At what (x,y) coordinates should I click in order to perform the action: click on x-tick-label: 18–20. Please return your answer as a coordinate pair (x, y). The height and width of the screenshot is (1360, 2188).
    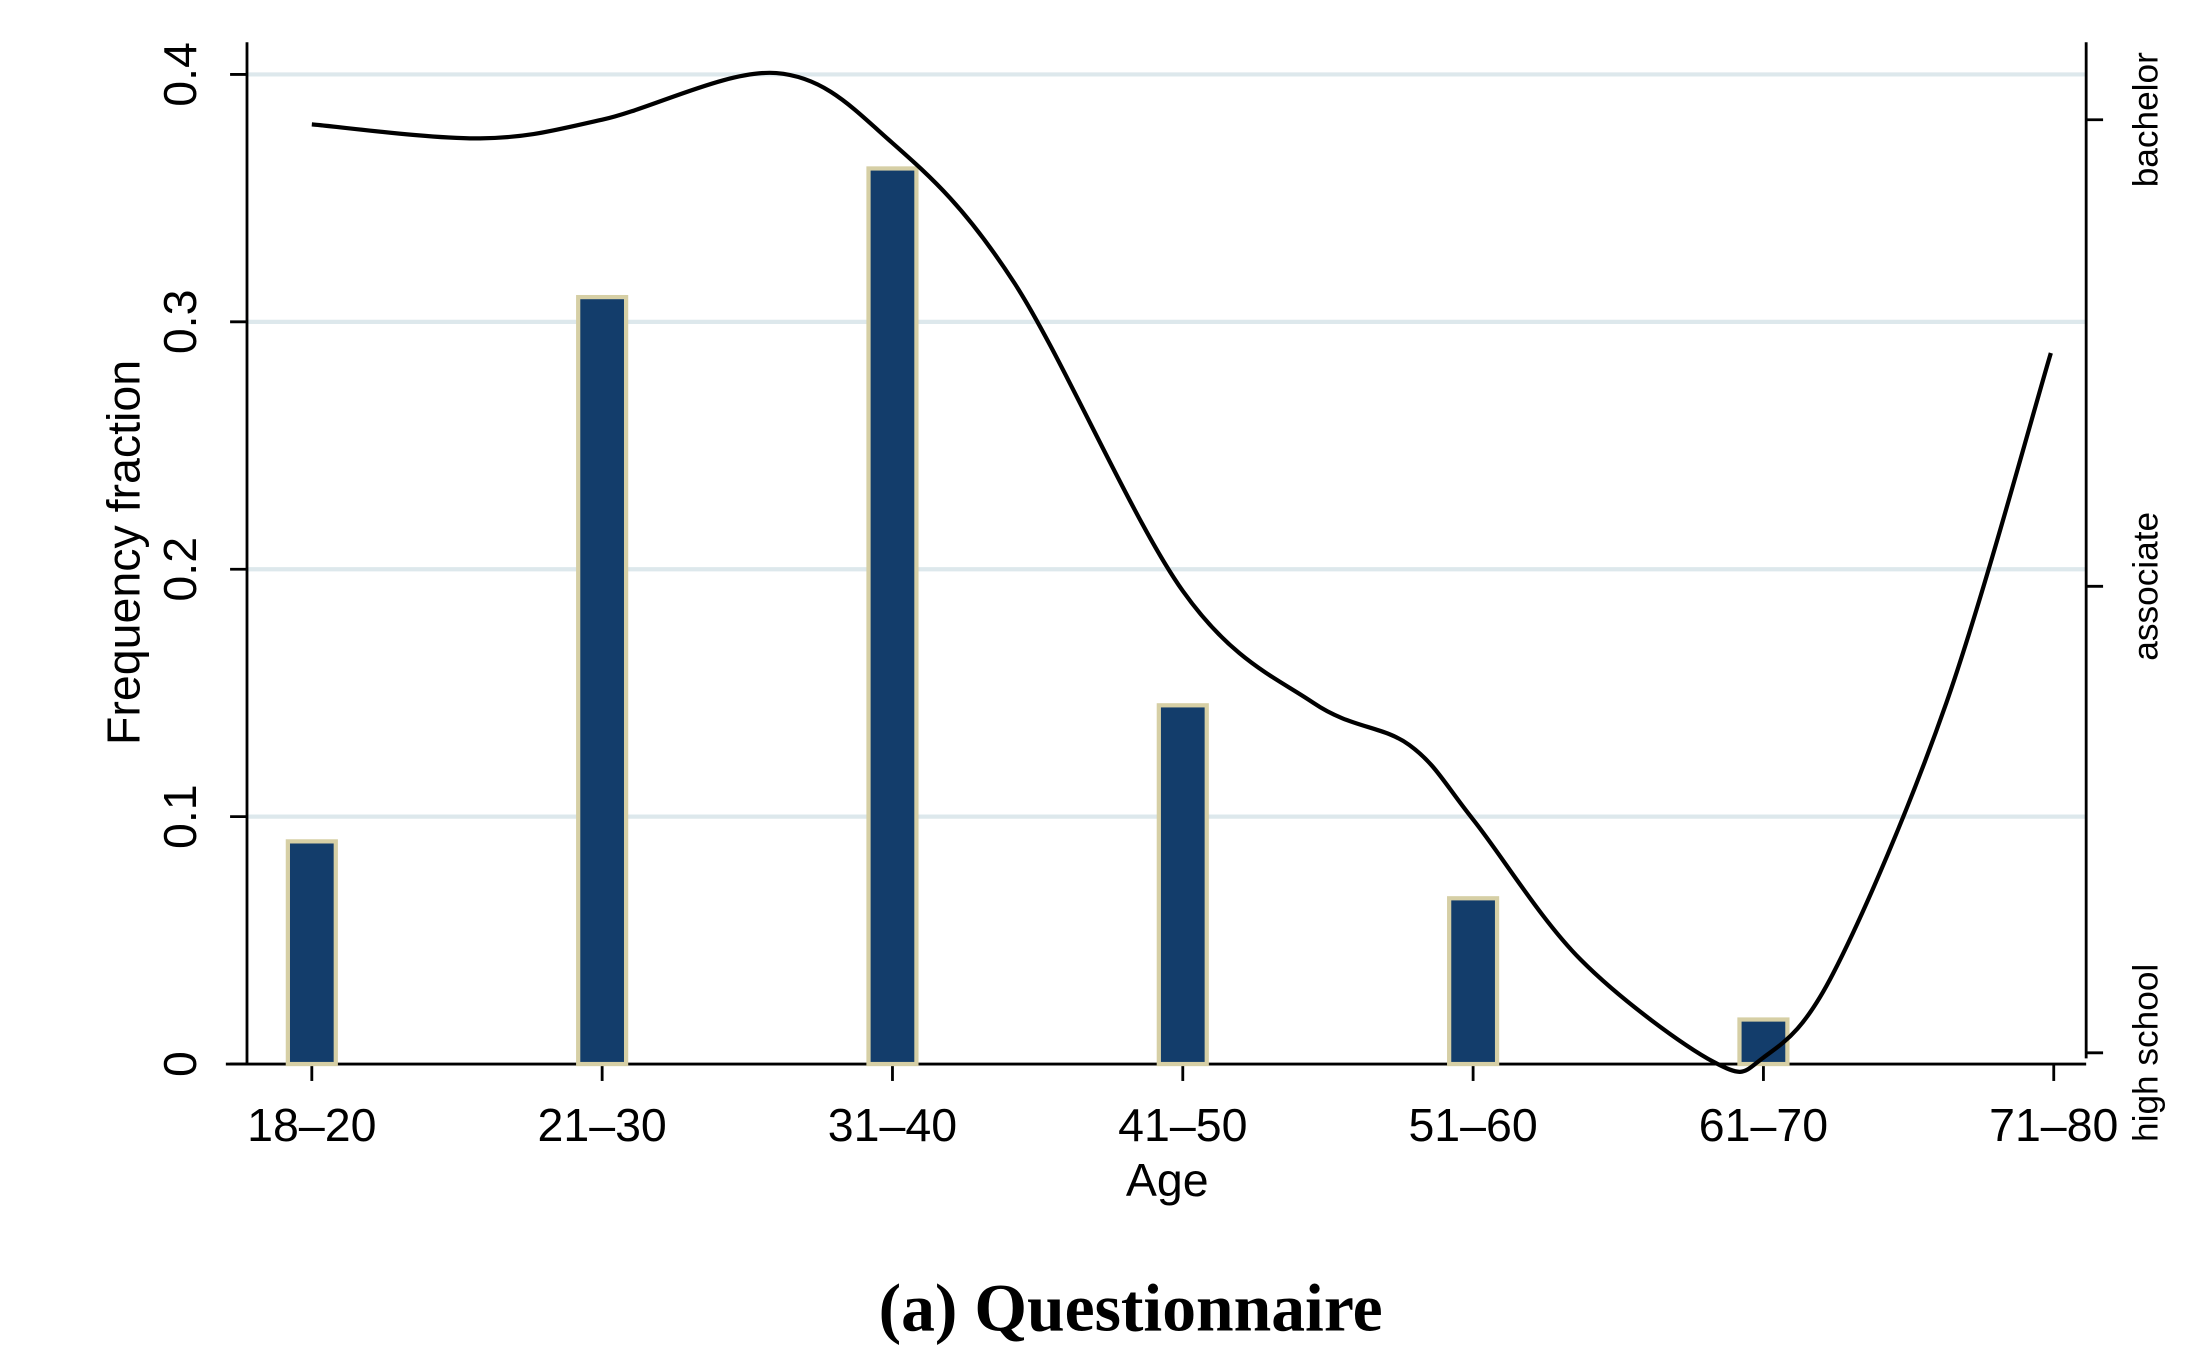
    Looking at the image, I should click on (311, 1125).